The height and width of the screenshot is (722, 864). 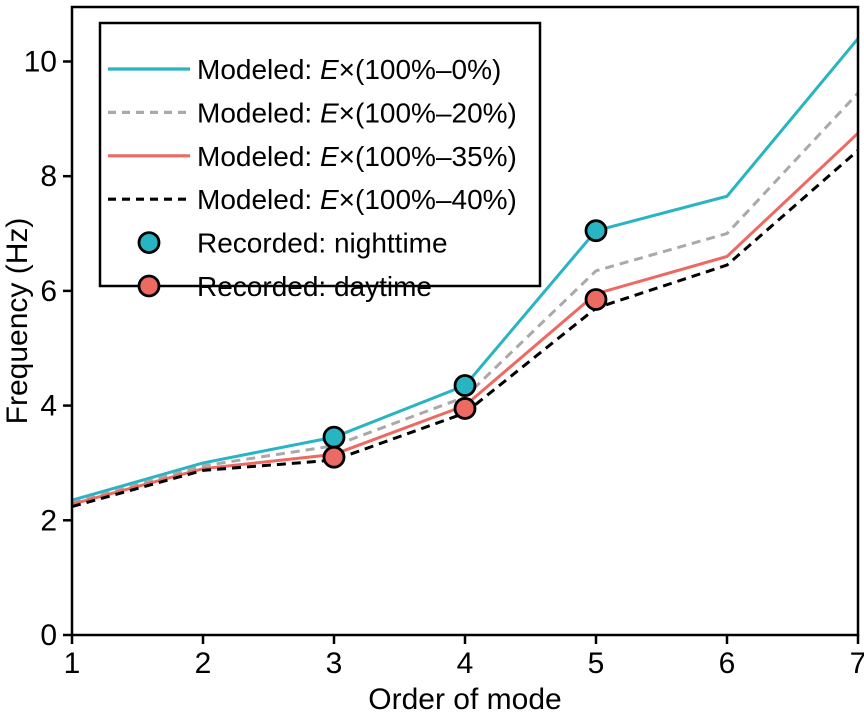 I want to click on y-tick-label: 4, so click(x=48, y=406).